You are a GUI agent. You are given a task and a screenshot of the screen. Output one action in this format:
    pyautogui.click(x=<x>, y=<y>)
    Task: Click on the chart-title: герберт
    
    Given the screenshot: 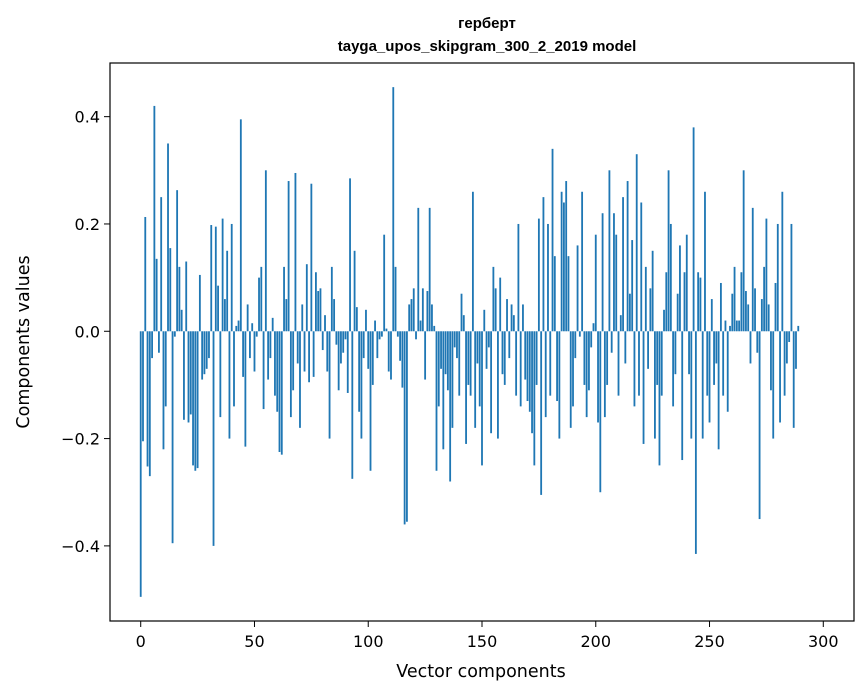 What is the action you would take?
    pyautogui.click(x=487, y=23)
    